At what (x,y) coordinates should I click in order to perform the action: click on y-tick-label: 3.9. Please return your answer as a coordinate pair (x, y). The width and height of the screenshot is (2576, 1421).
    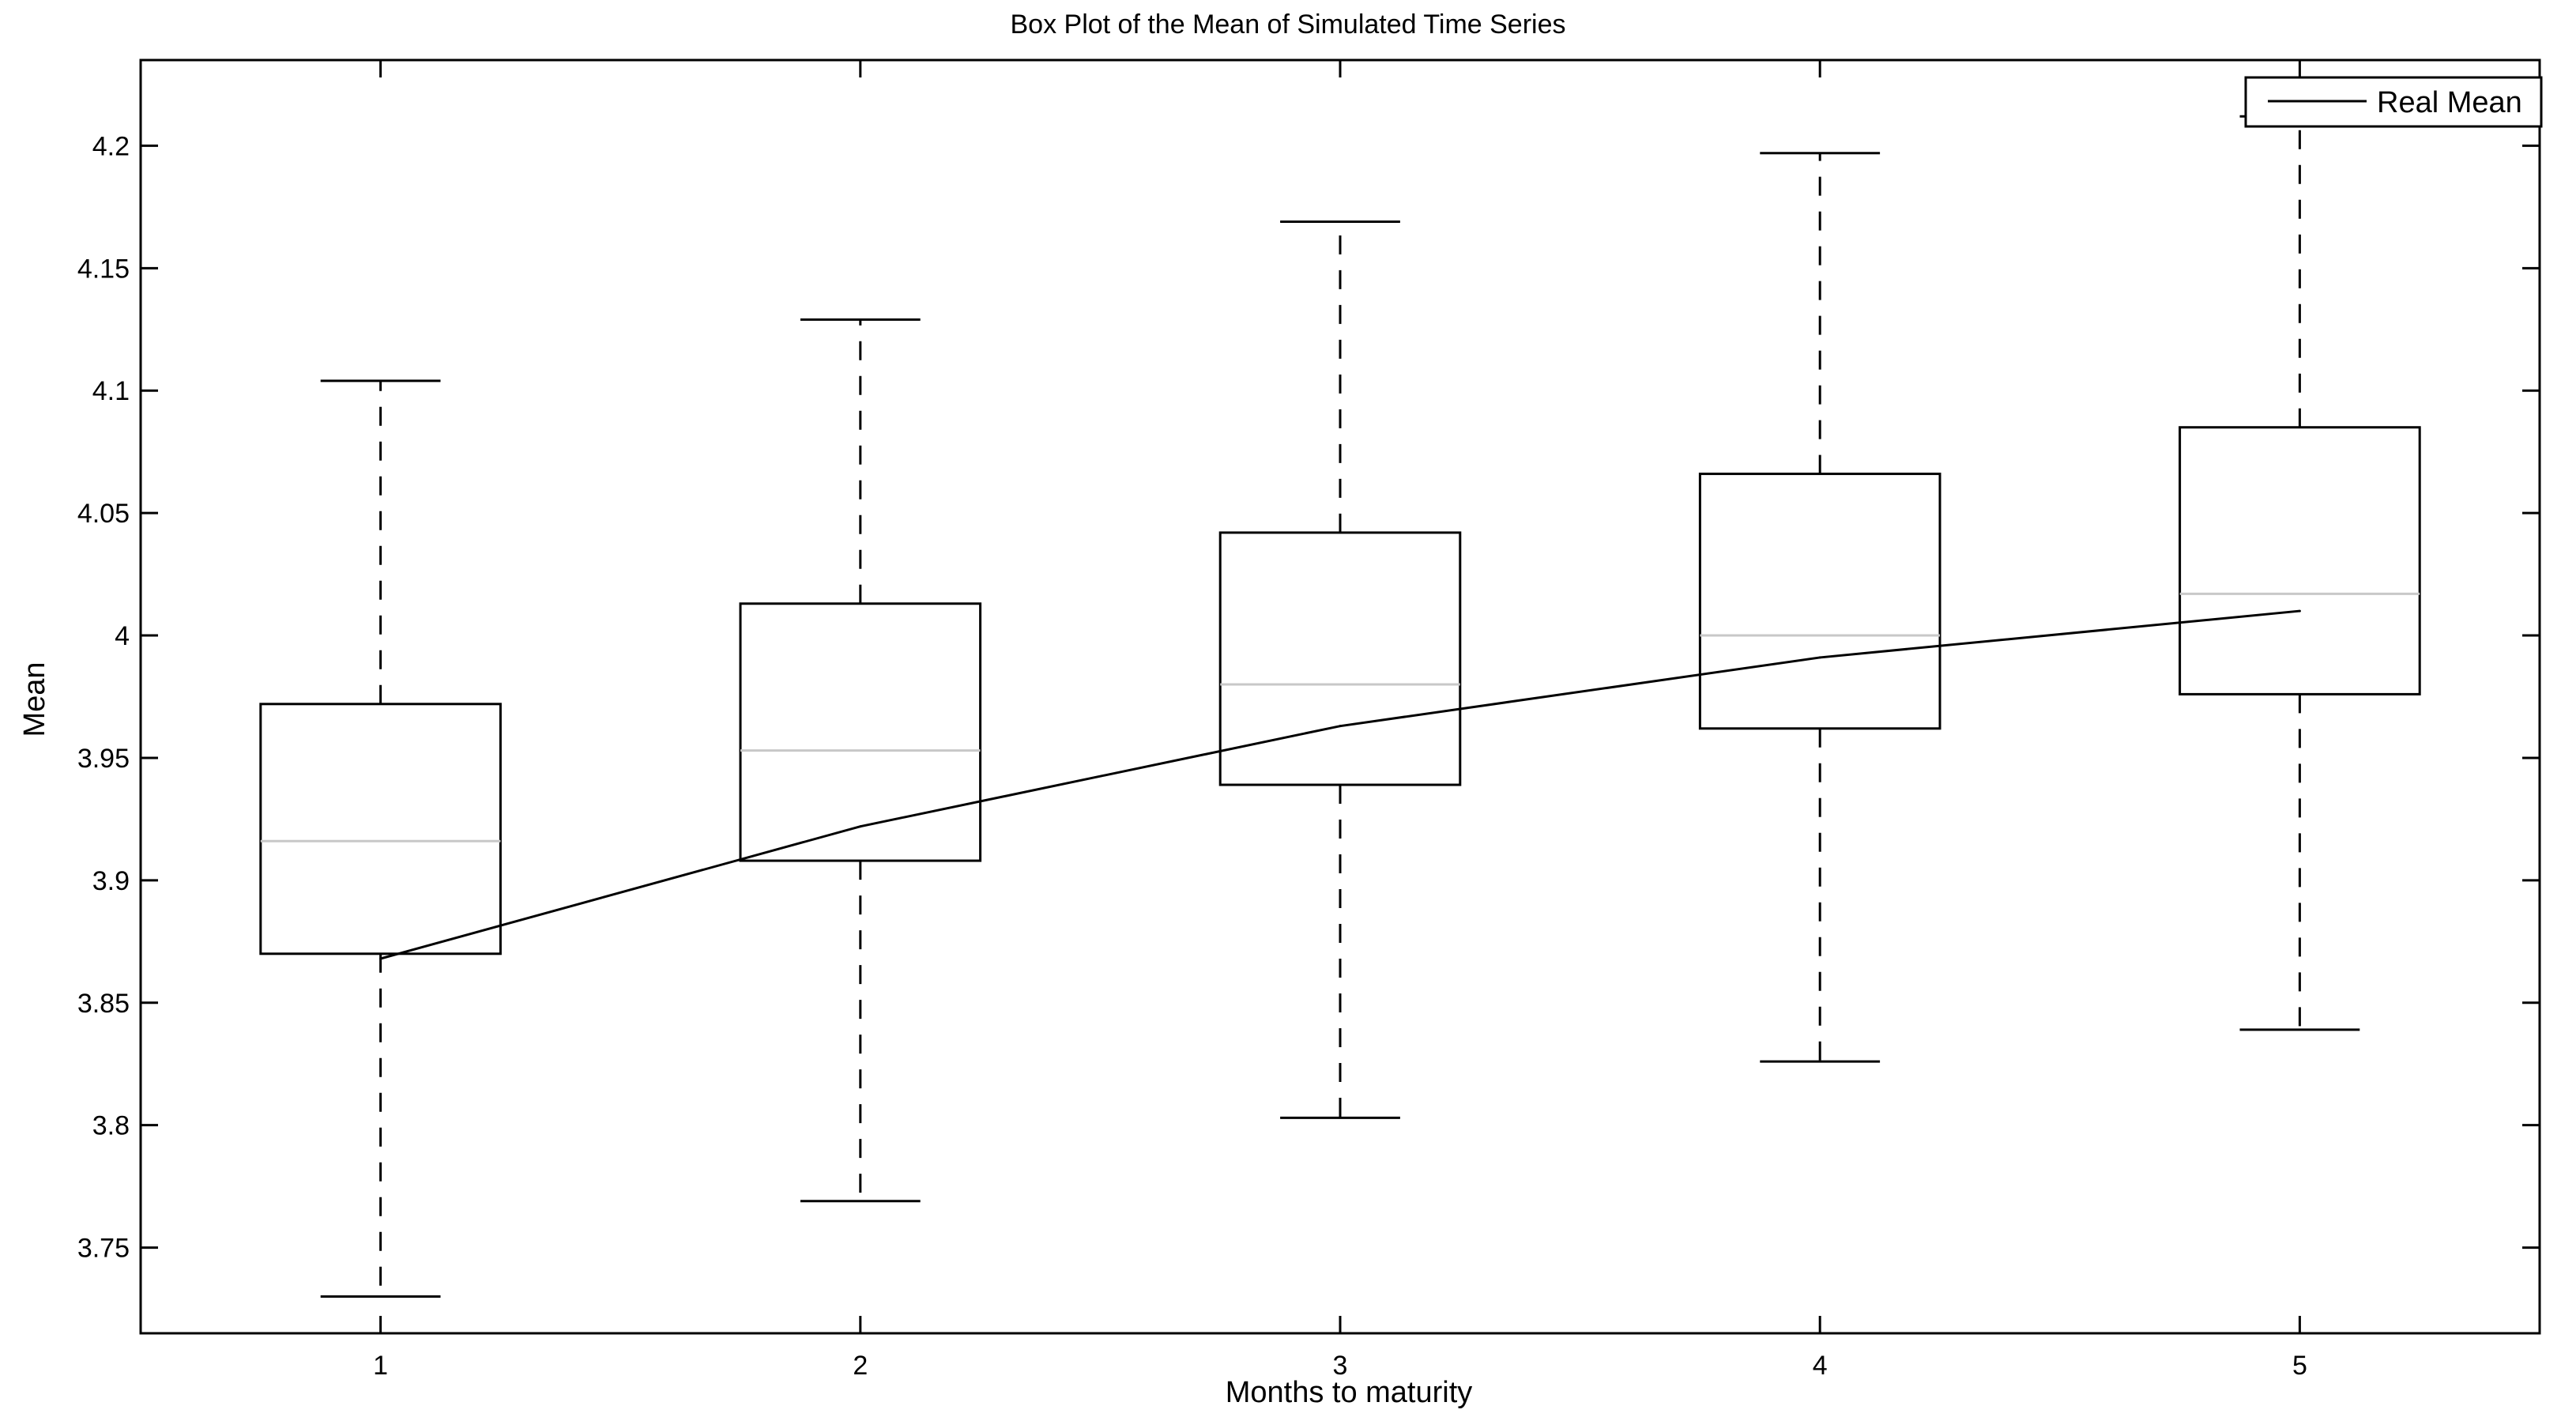
    Looking at the image, I should click on (111, 881).